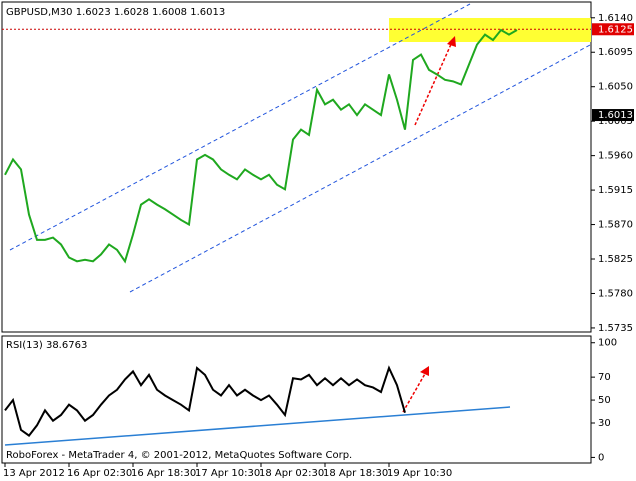  I want to click on current-box, so click(613, 115).